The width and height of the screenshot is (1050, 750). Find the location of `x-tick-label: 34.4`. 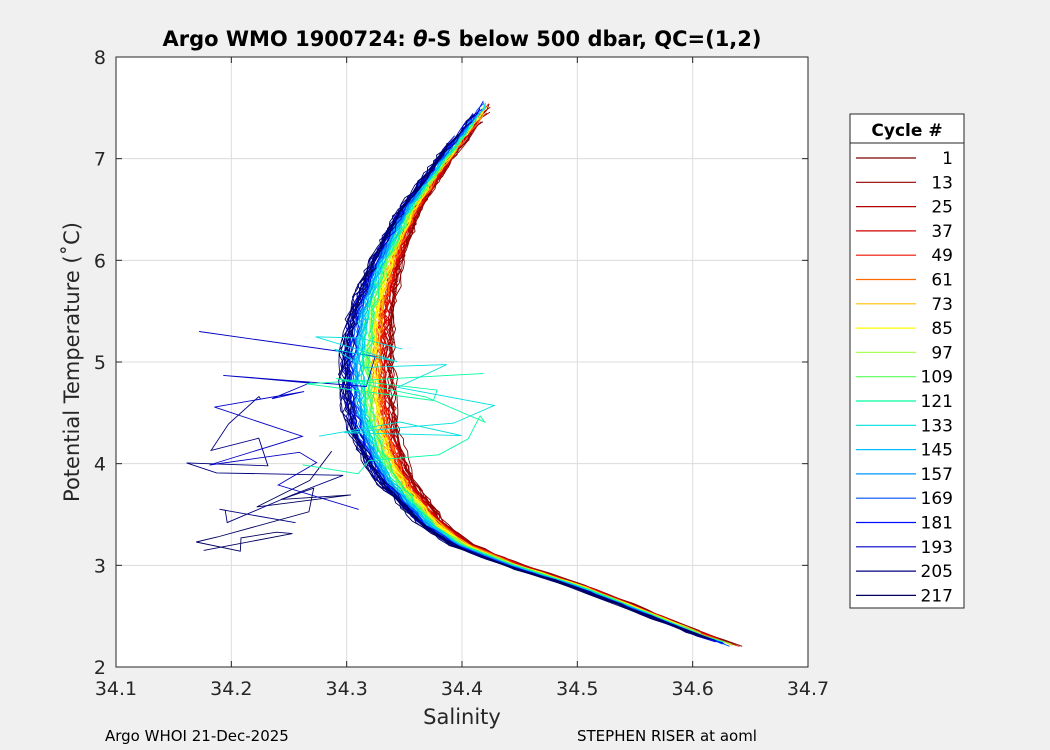

x-tick-label: 34.4 is located at coordinates (462, 689).